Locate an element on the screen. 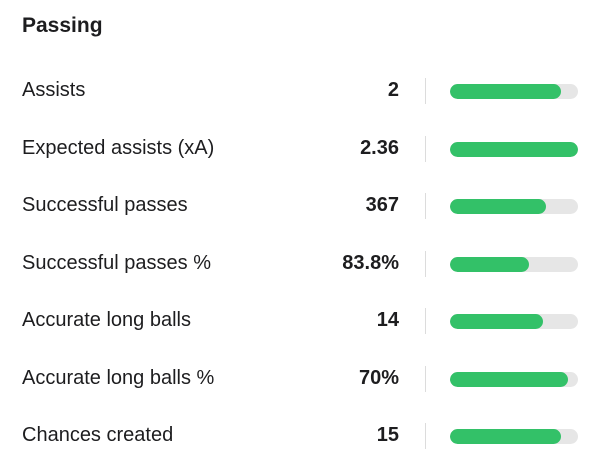 The height and width of the screenshot is (469, 600). stat-label: Chances created is located at coordinates (98, 435).